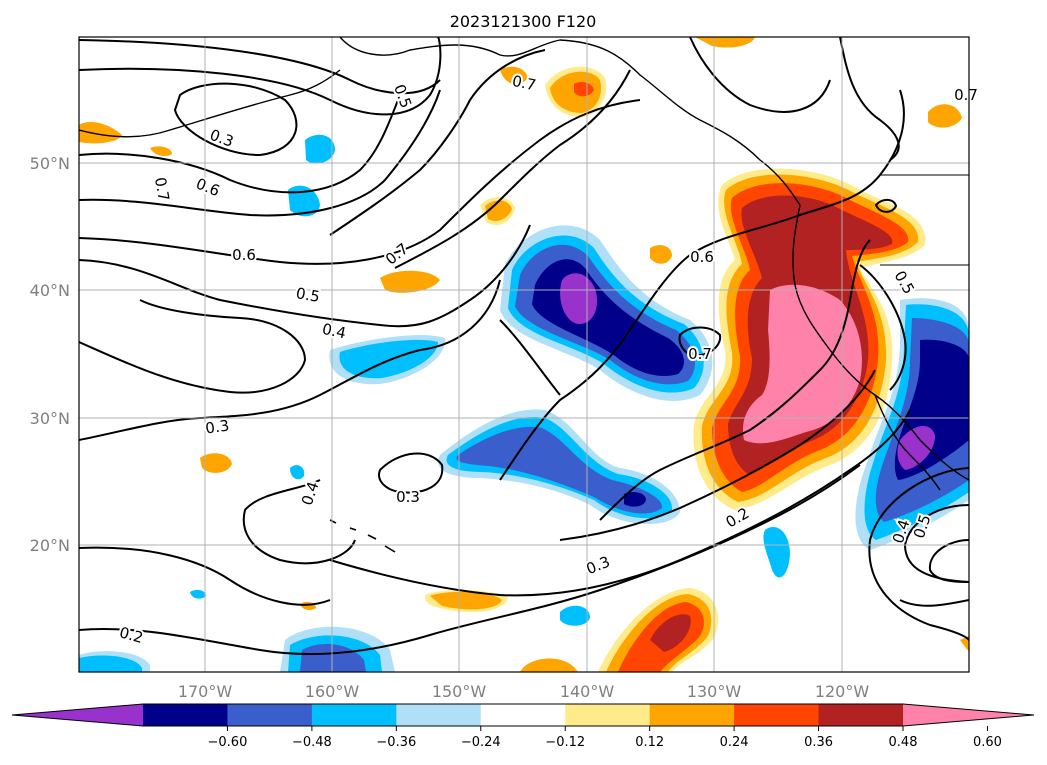  What do you see at coordinates (50, 354) in the screenshot?
I see `latitude-labels: 50°N 40°N 30°N 20°N` at bounding box center [50, 354].